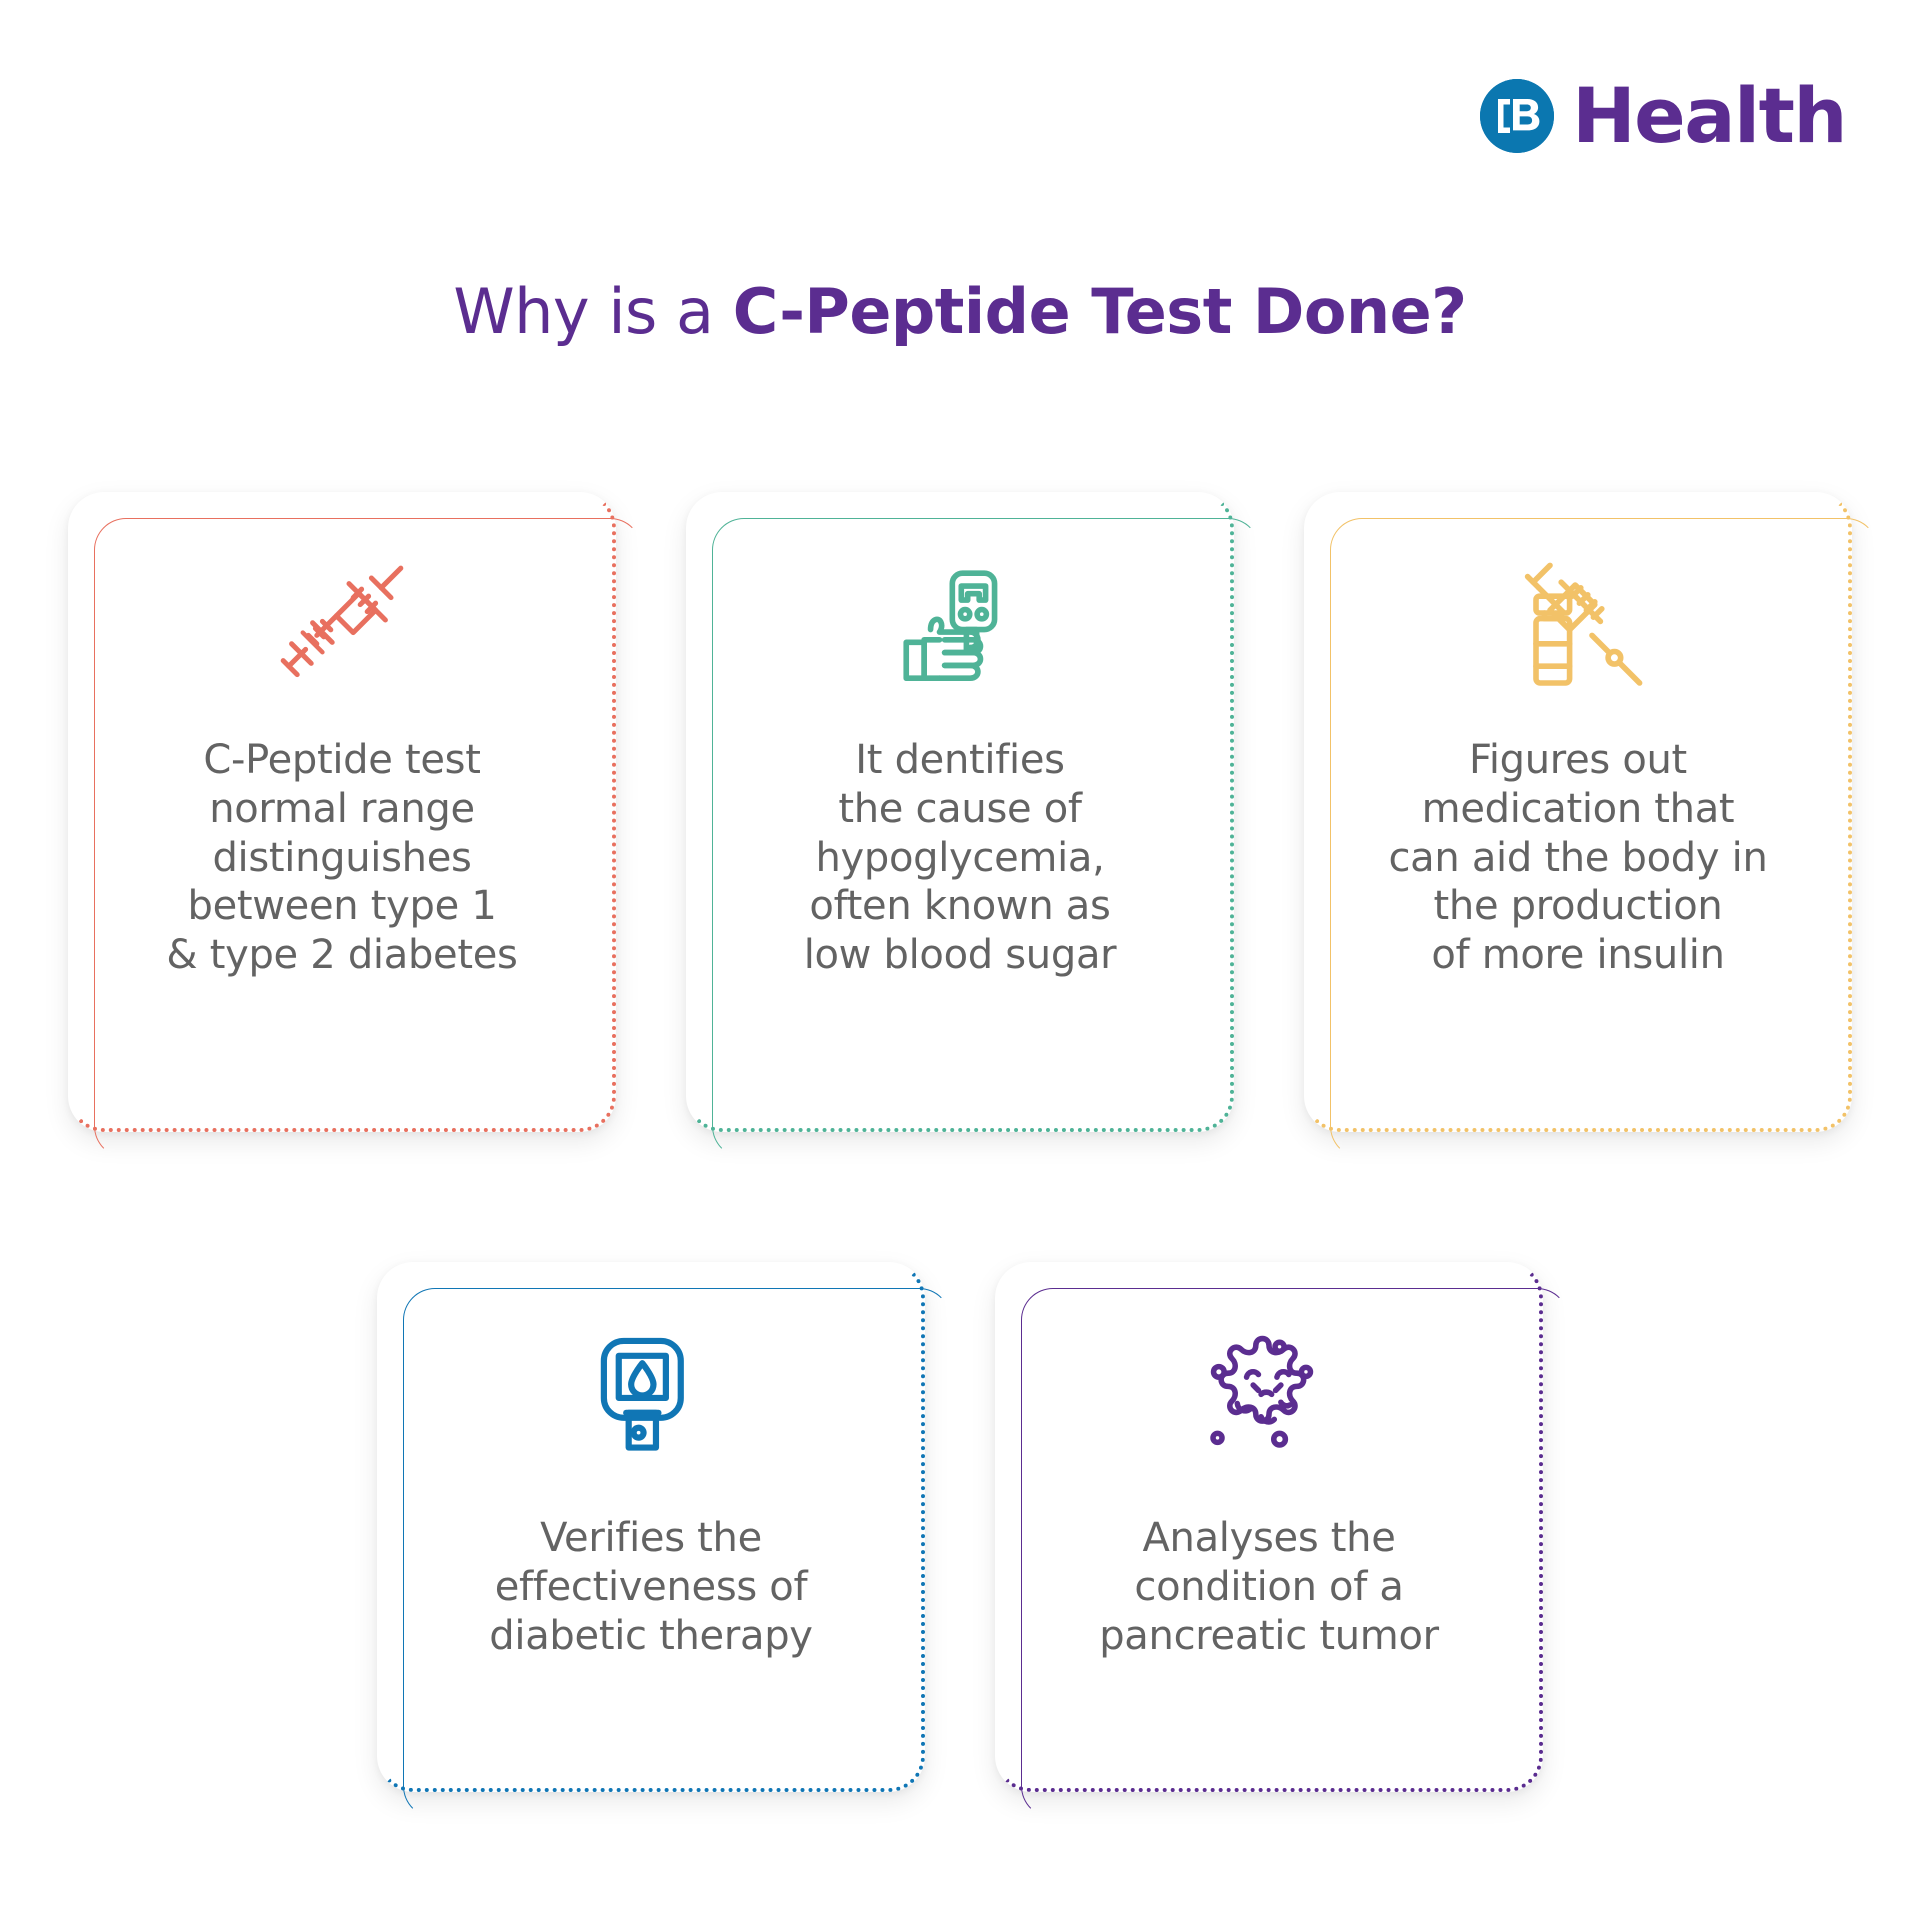 This screenshot has height=1920, width=1920. I want to click on tumor-cell-icon, so click(1269, 1393).